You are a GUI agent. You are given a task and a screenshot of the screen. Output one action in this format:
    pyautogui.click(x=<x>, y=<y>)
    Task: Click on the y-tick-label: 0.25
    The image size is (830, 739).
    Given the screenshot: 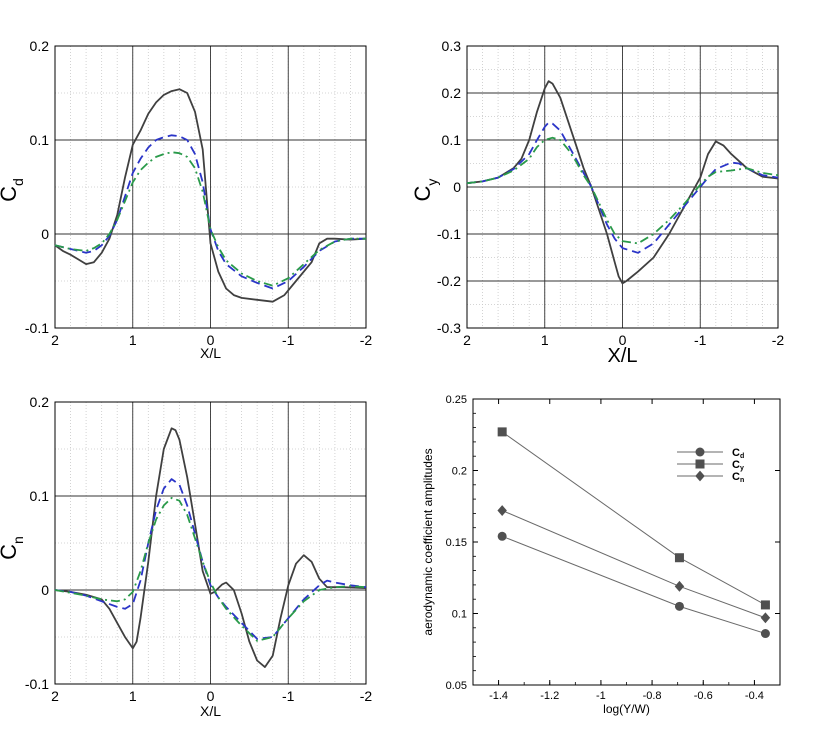 What is the action you would take?
    pyautogui.click(x=456, y=400)
    